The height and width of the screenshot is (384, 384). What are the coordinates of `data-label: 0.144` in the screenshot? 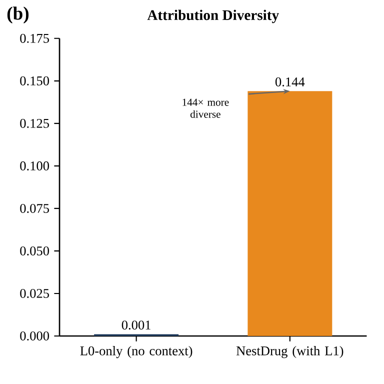 It's located at (290, 81).